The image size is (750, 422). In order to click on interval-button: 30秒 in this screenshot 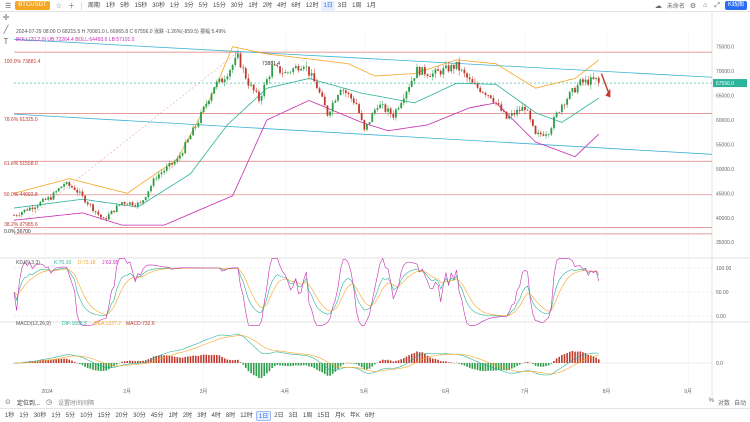, I will do `click(158, 5)`.